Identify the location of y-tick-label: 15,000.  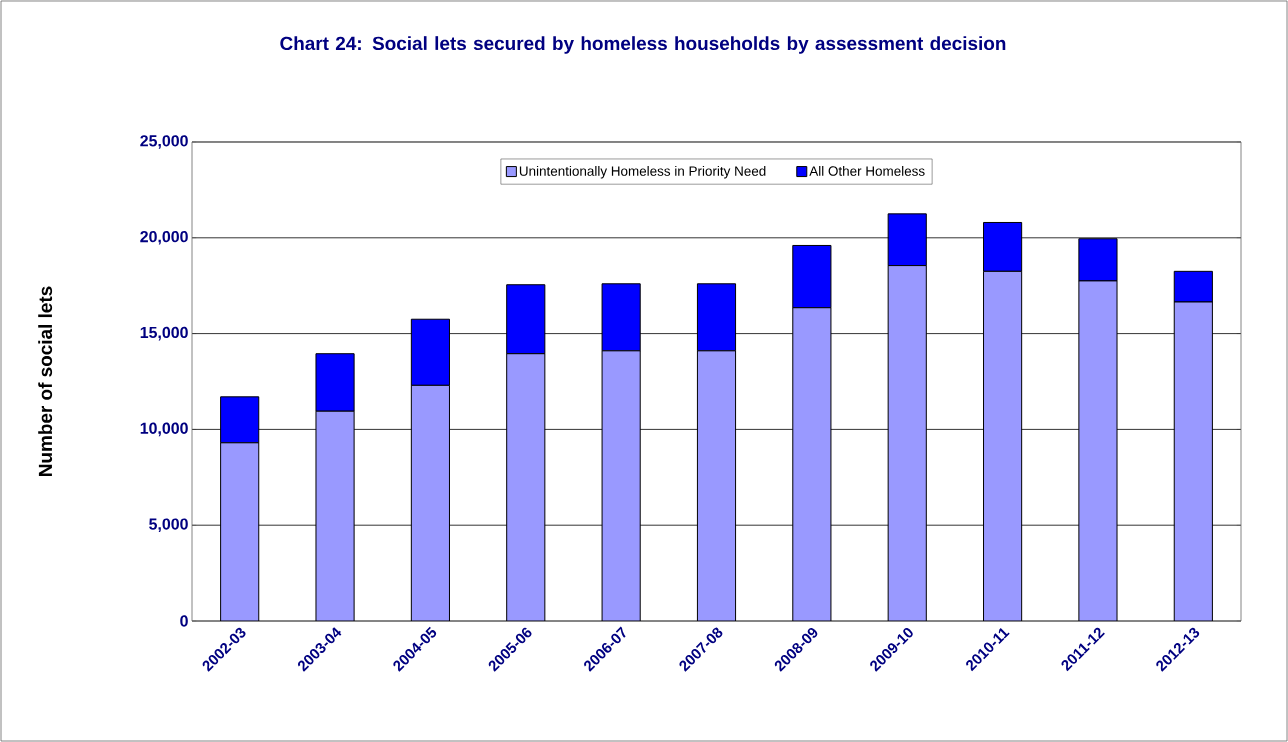
(164, 333).